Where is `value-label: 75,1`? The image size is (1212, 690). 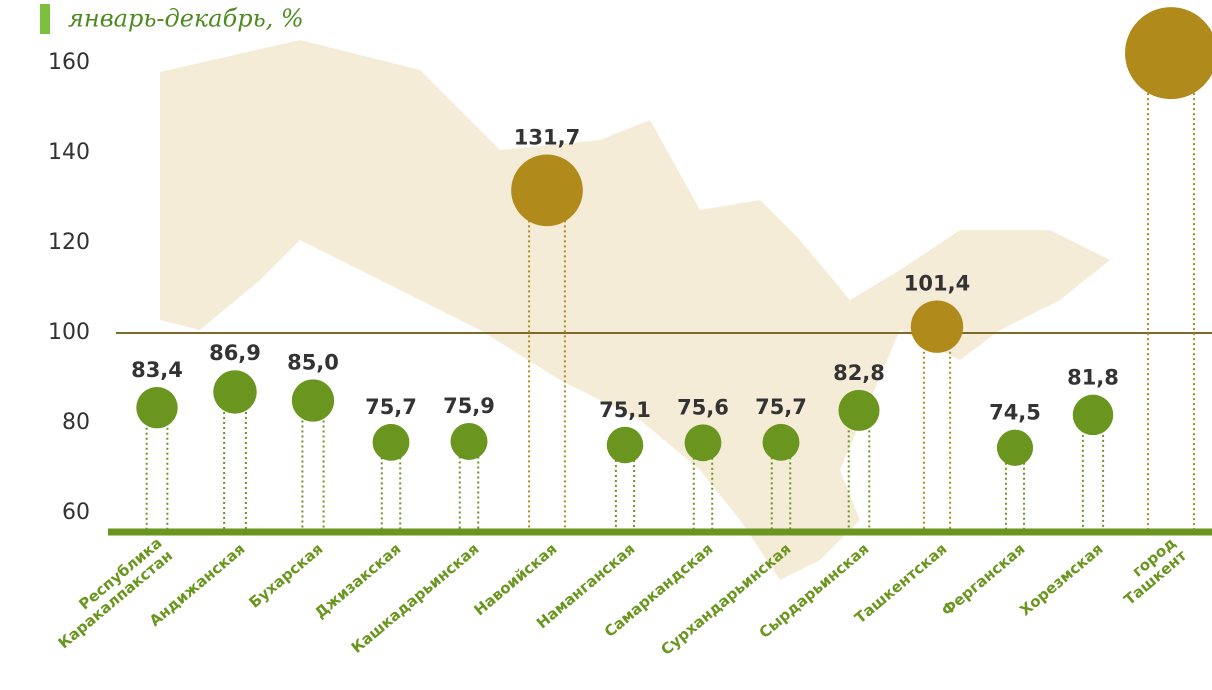 value-label: 75,1 is located at coordinates (625, 410).